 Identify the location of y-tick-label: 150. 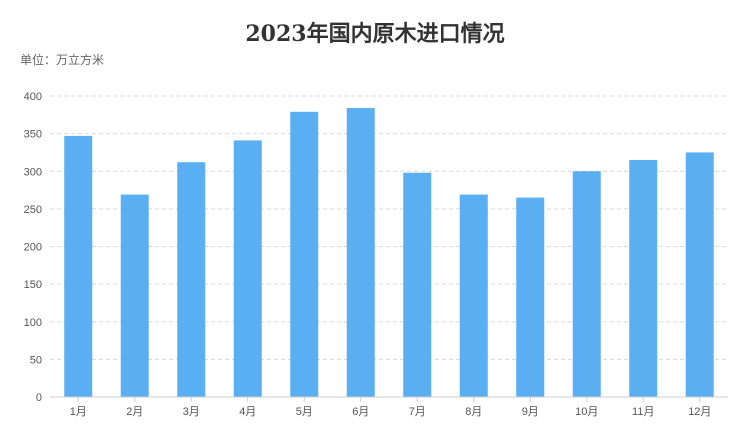
(33, 285).